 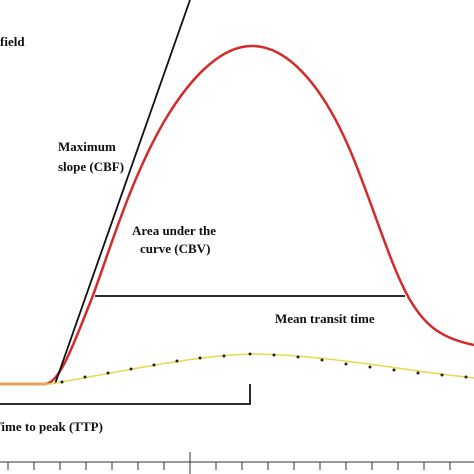 What do you see at coordinates (125, 394) in the screenshot?
I see `ttp-bracket` at bounding box center [125, 394].